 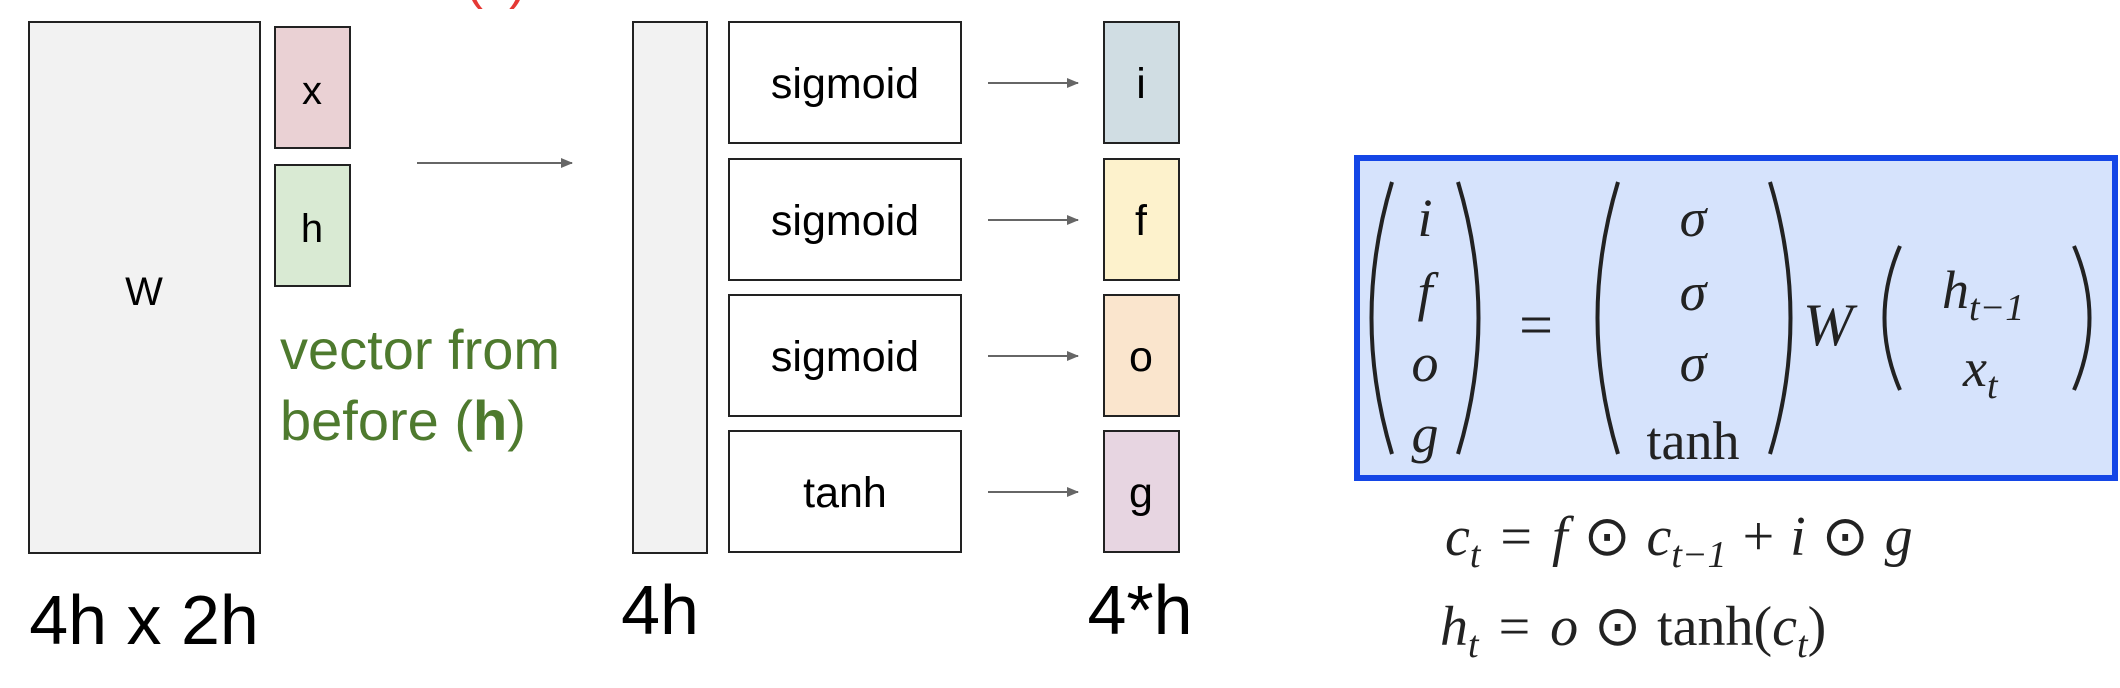 What do you see at coordinates (1694, 218) in the screenshot?
I see `act-sigma-1: σ` at bounding box center [1694, 218].